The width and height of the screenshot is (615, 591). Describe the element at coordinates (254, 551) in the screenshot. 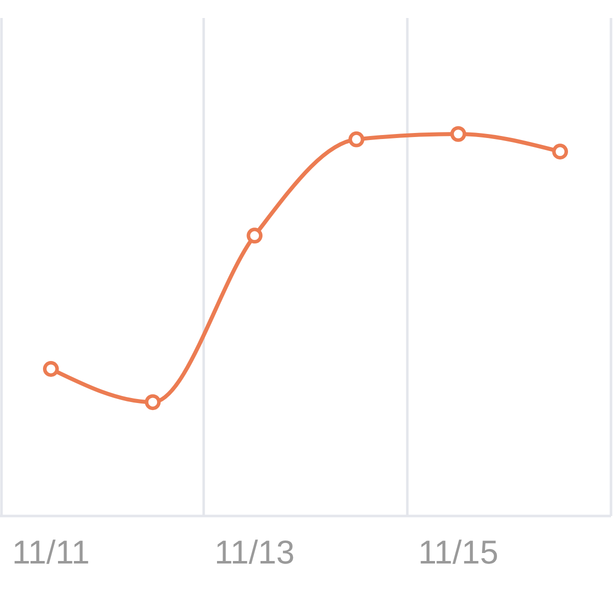

I see `x-tick-label: 11/13` at that location.